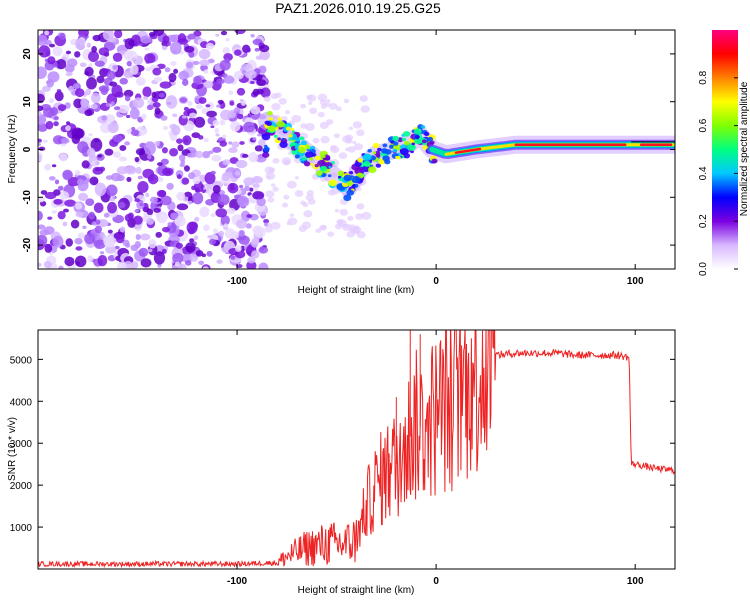  Describe the element at coordinates (27, 54) in the screenshot. I see `y-tick-label: 20` at that location.